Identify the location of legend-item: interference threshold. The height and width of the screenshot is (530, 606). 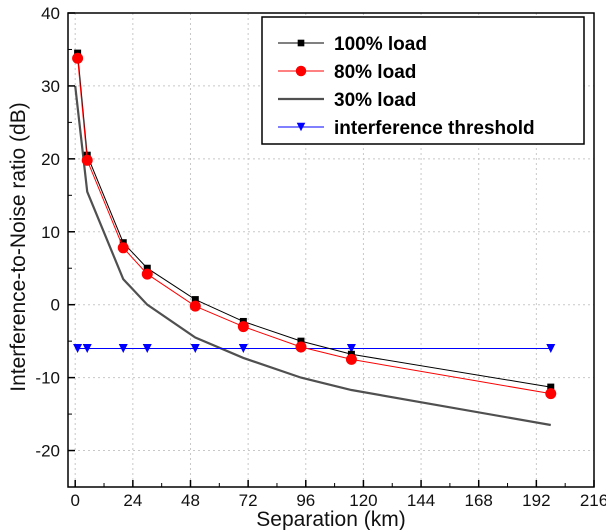
(406, 128).